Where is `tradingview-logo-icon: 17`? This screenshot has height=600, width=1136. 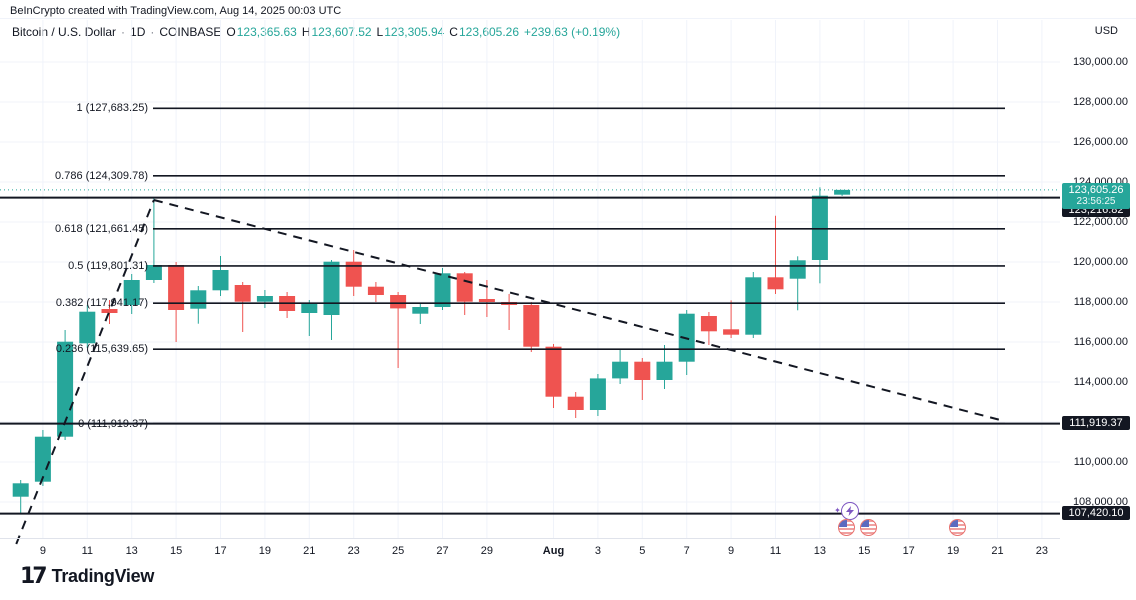
tradingview-logo-icon: 17 is located at coordinates (34, 576).